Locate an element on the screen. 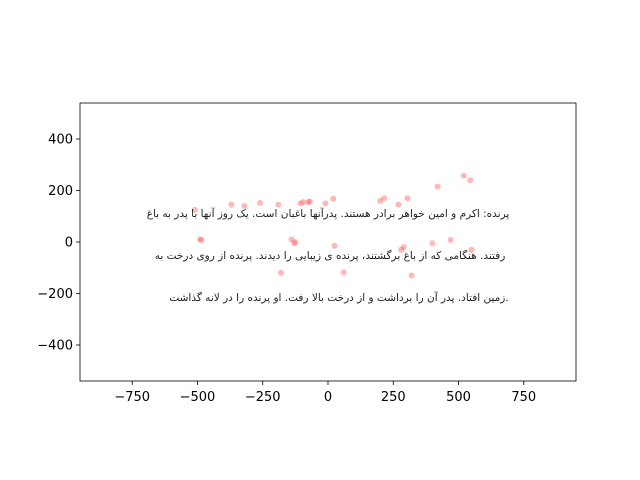 This screenshot has width=640, height=480. y-tick-label: 0 is located at coordinates (69, 243).